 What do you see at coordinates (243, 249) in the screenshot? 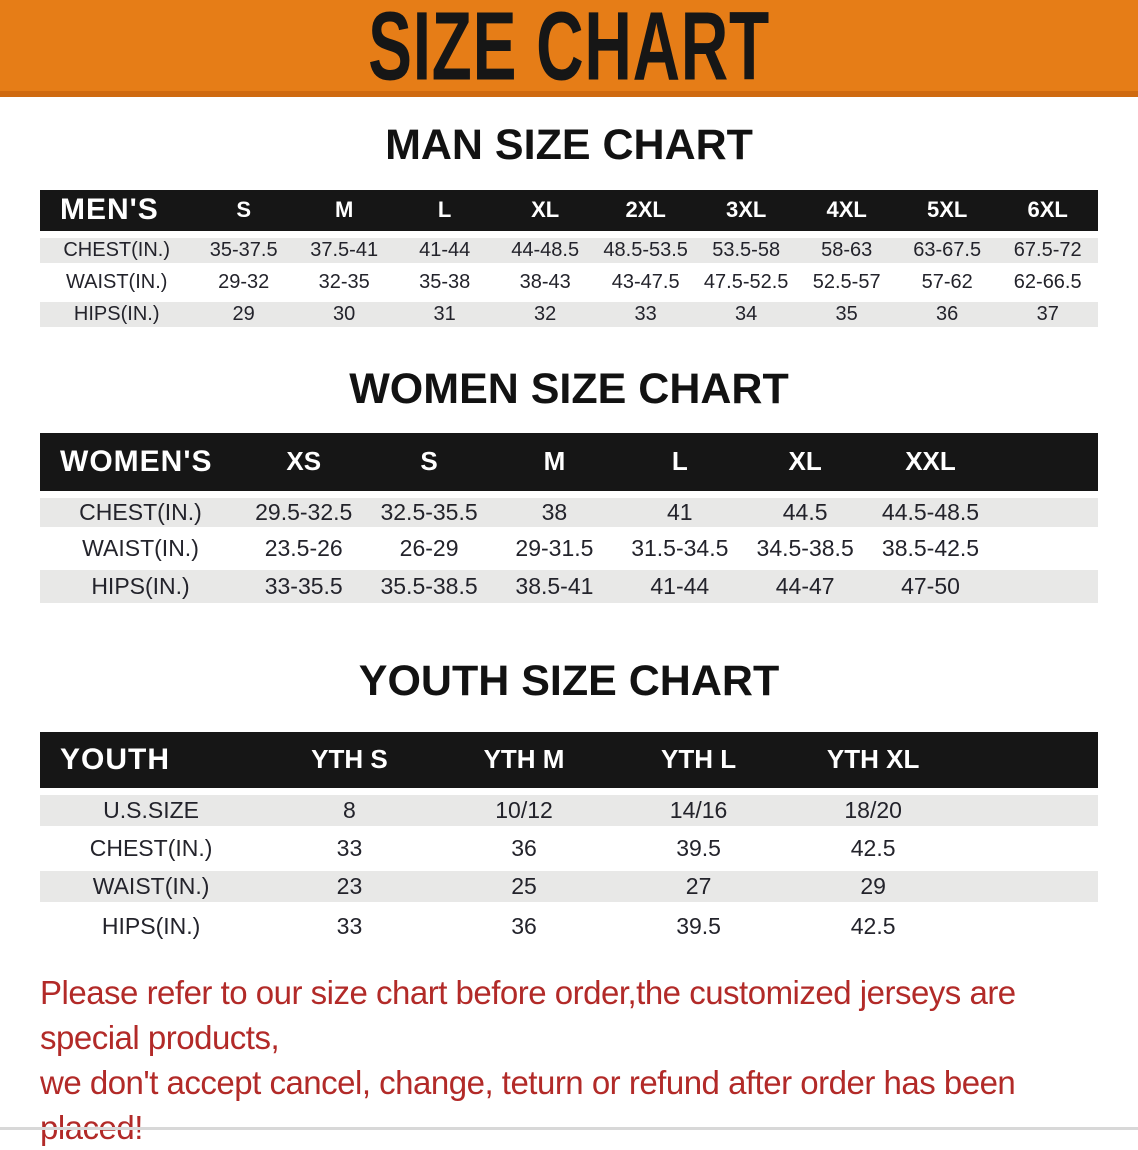
I see `men-value-cell: 35-37.5` at bounding box center [243, 249].